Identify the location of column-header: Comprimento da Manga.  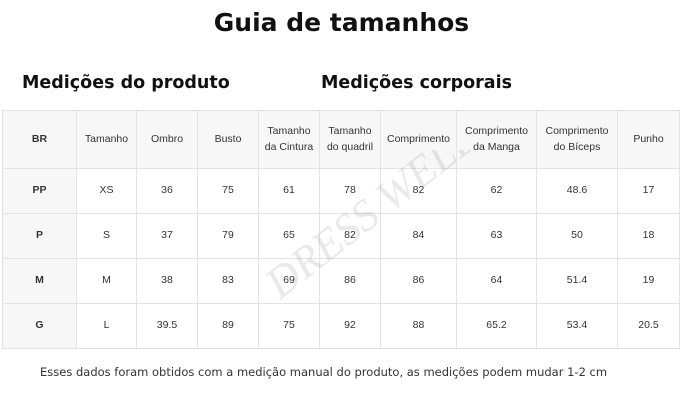
(496, 139).